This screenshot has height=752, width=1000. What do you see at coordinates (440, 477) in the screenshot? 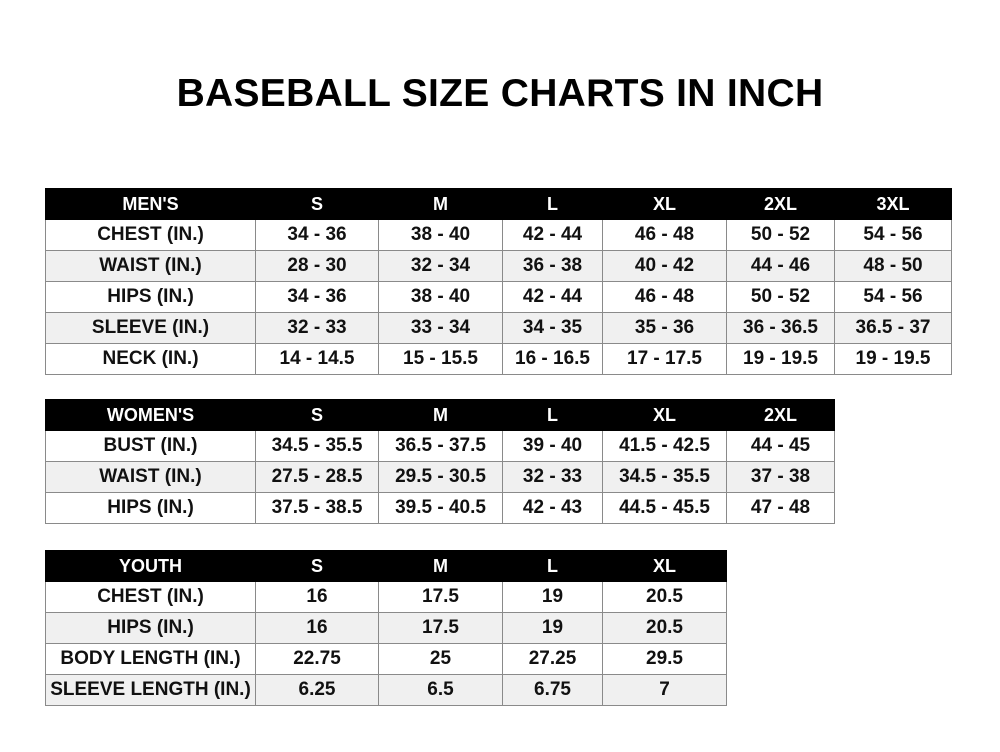
I see `size-value: 29.5 - 30.5` at bounding box center [440, 477].